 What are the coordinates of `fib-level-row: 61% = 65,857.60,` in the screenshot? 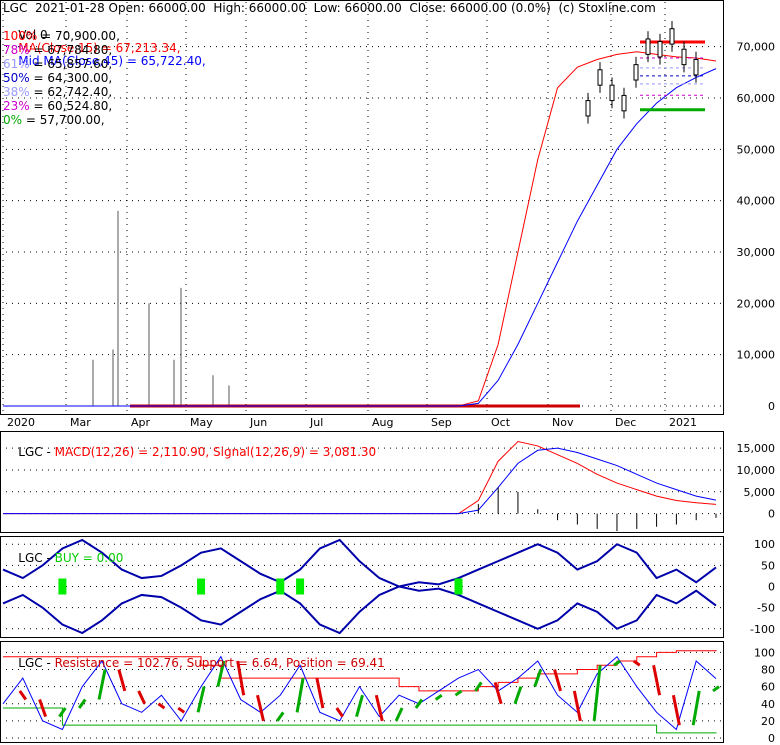 It's located at (57, 64).